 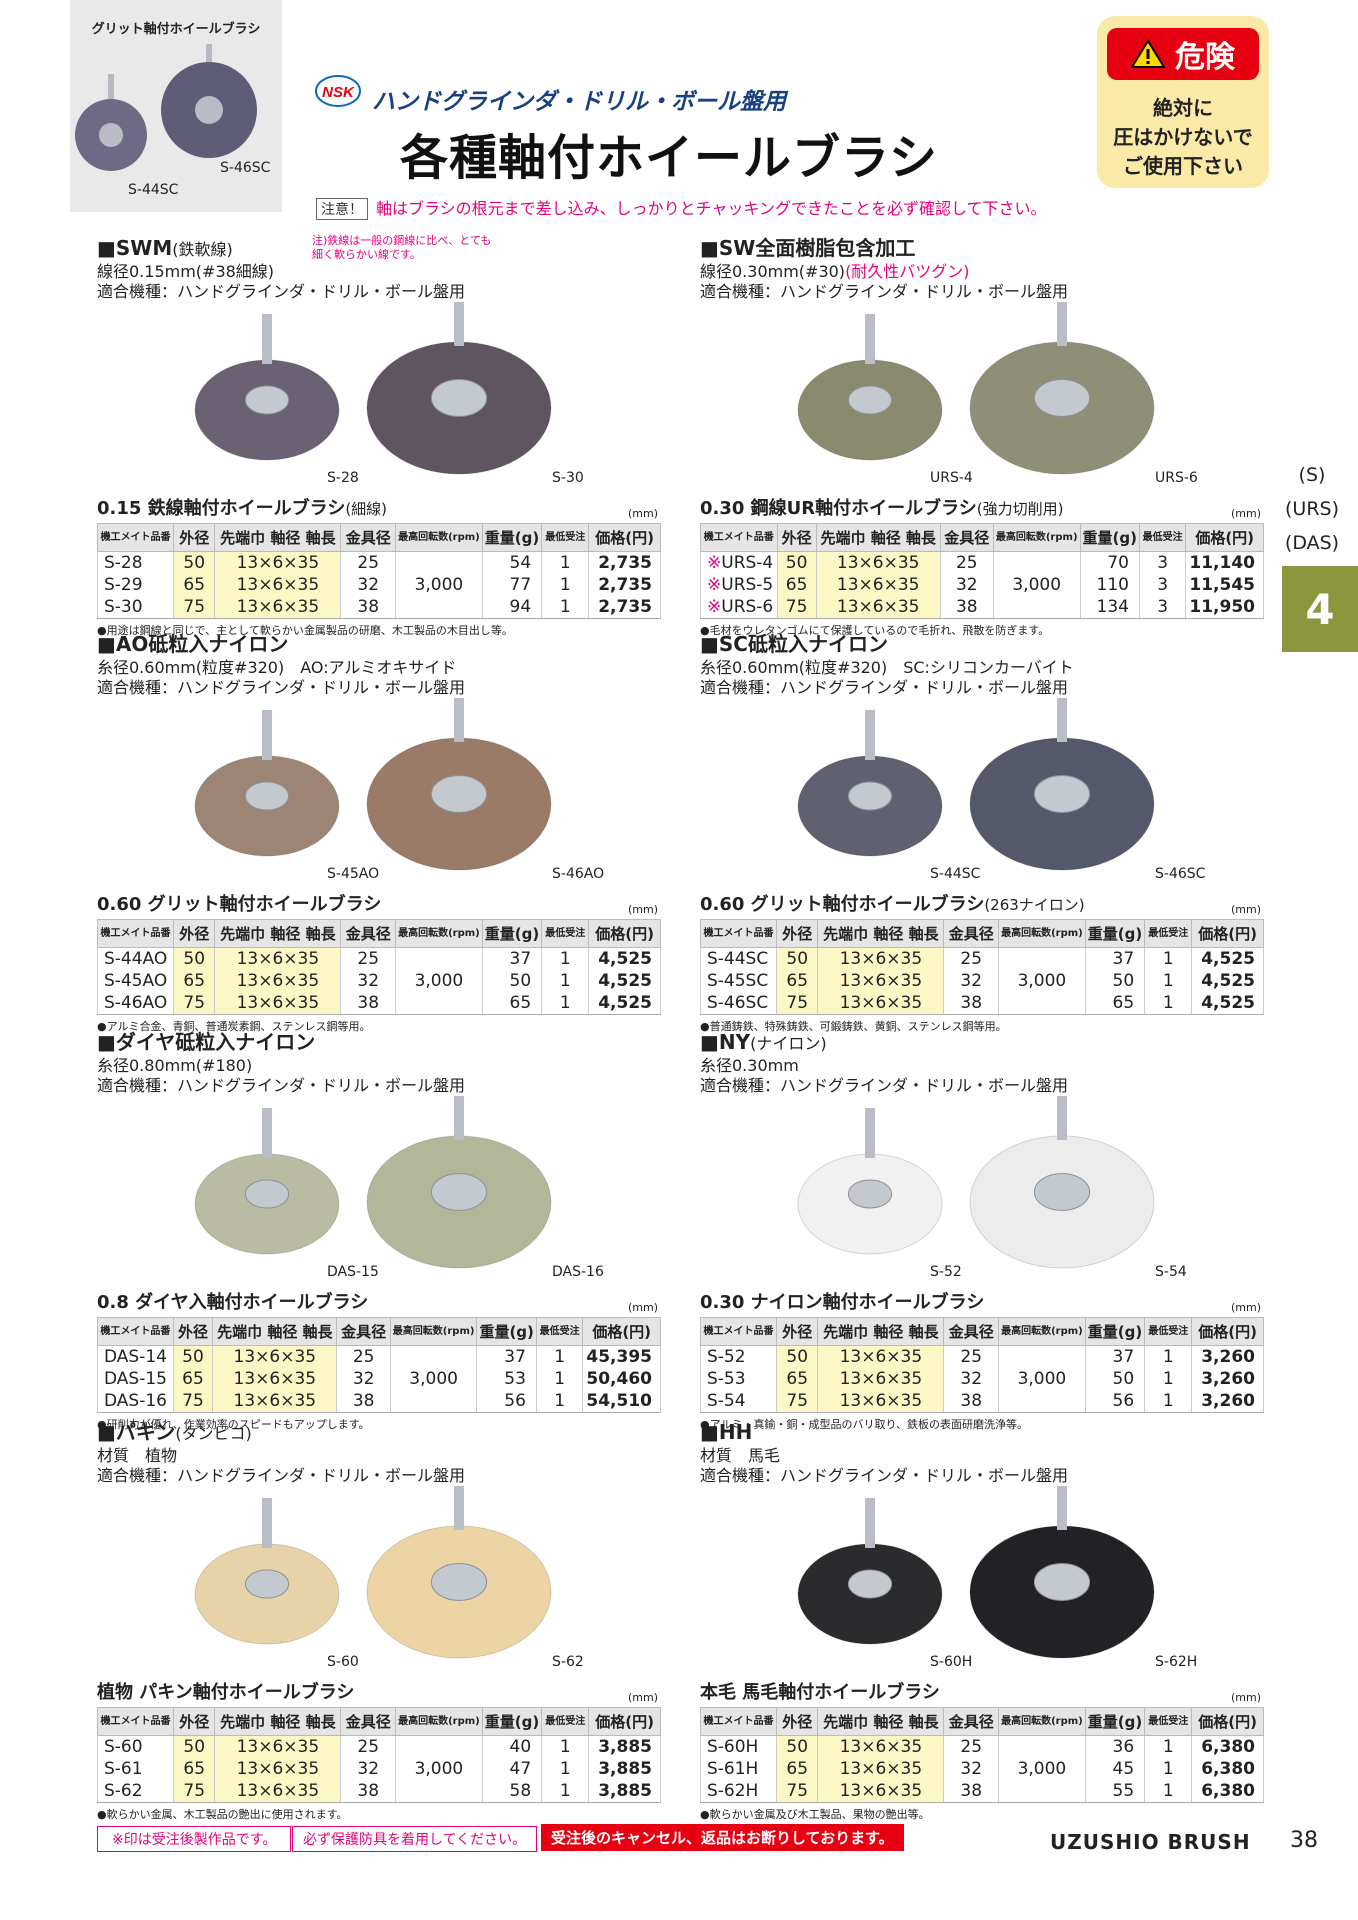 I want to click on weight-cell: 37, so click(x=1115, y=958).